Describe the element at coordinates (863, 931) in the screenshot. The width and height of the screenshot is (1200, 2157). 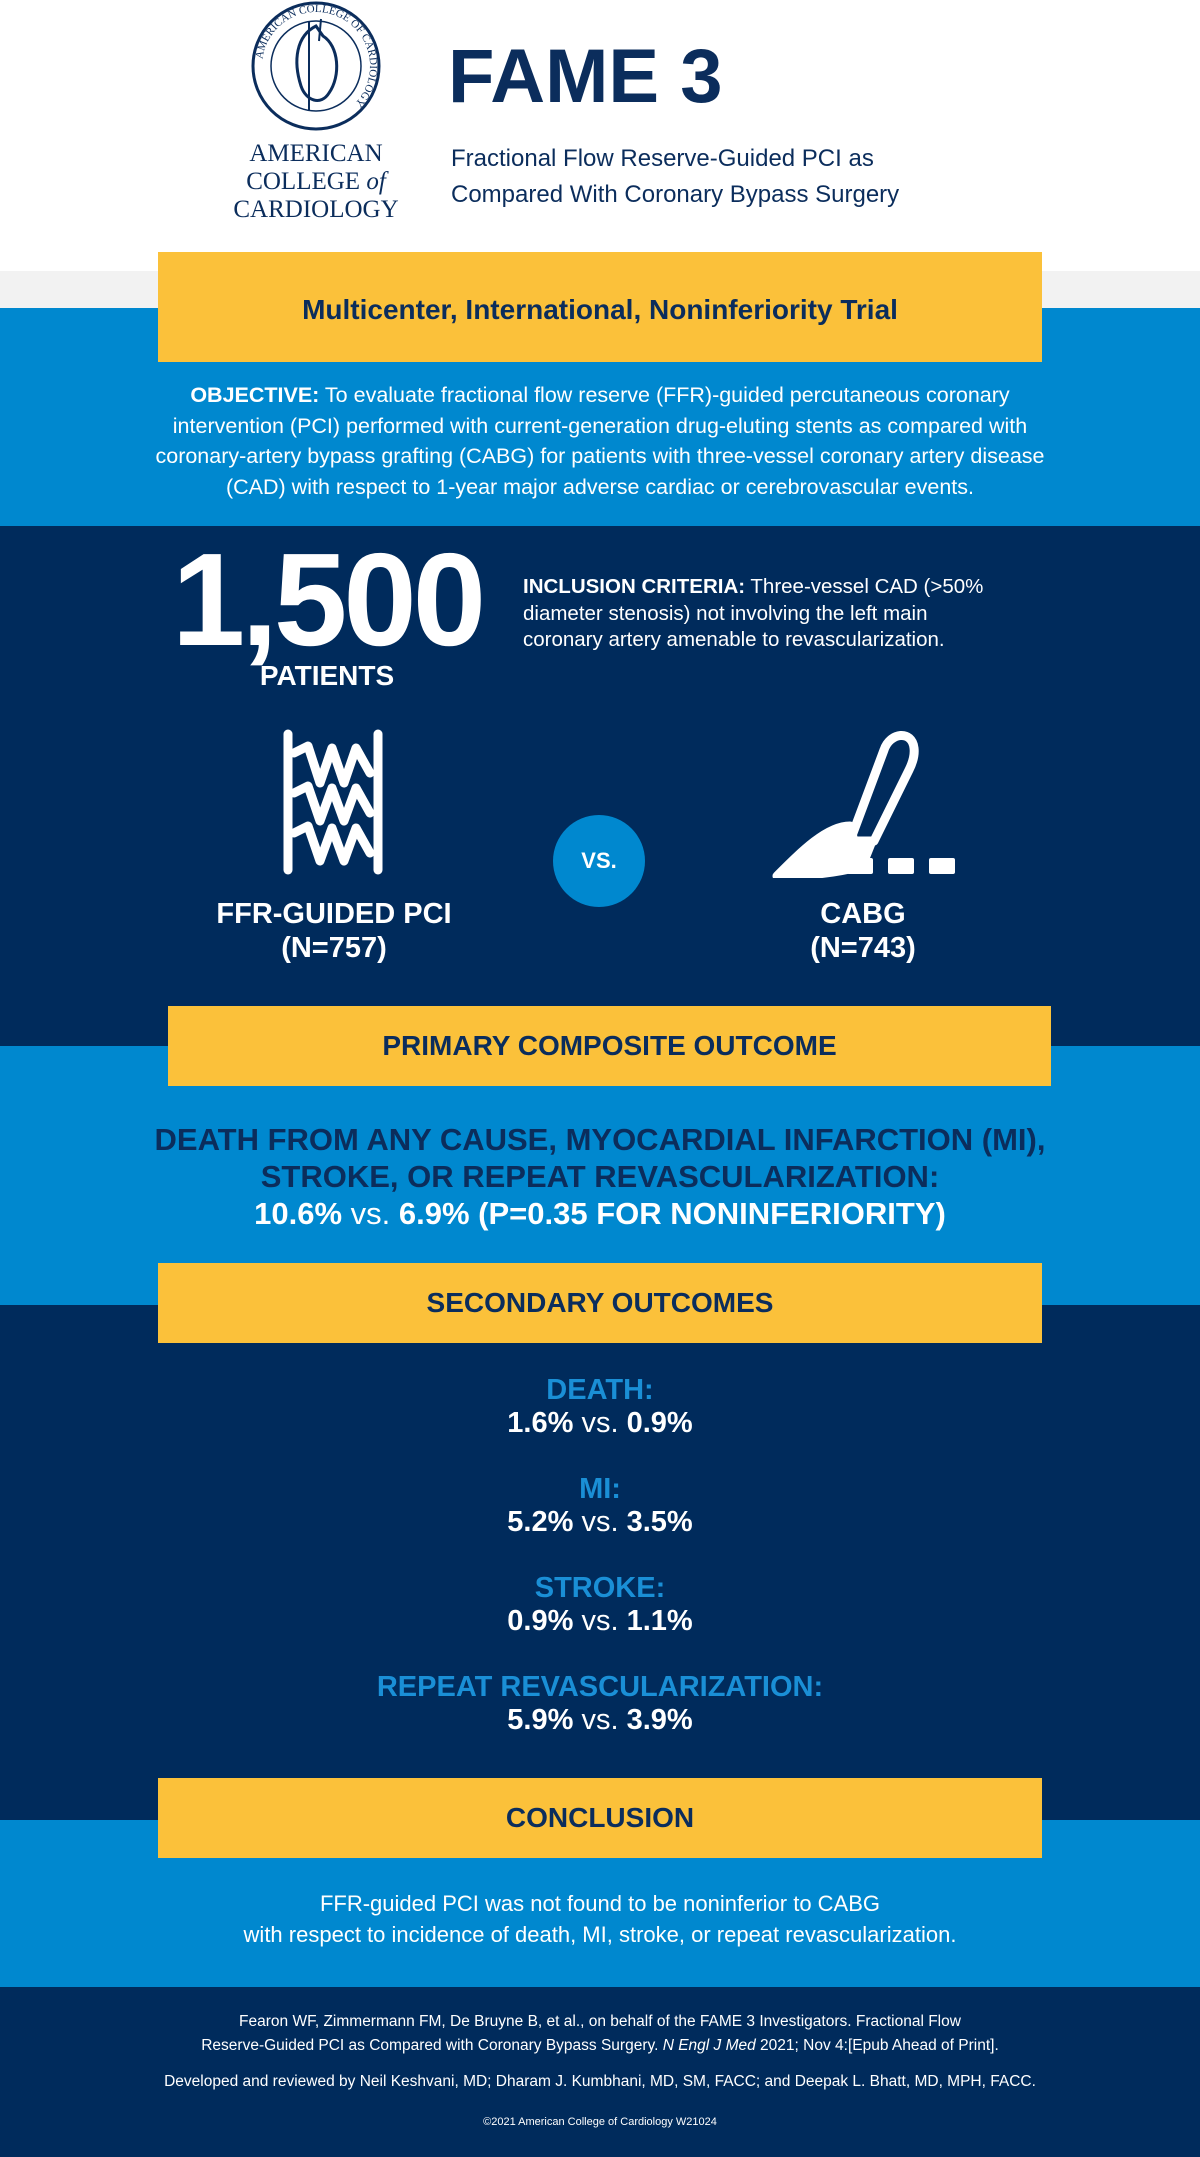
I see `arm-cabg: CABG (N=743)` at that location.